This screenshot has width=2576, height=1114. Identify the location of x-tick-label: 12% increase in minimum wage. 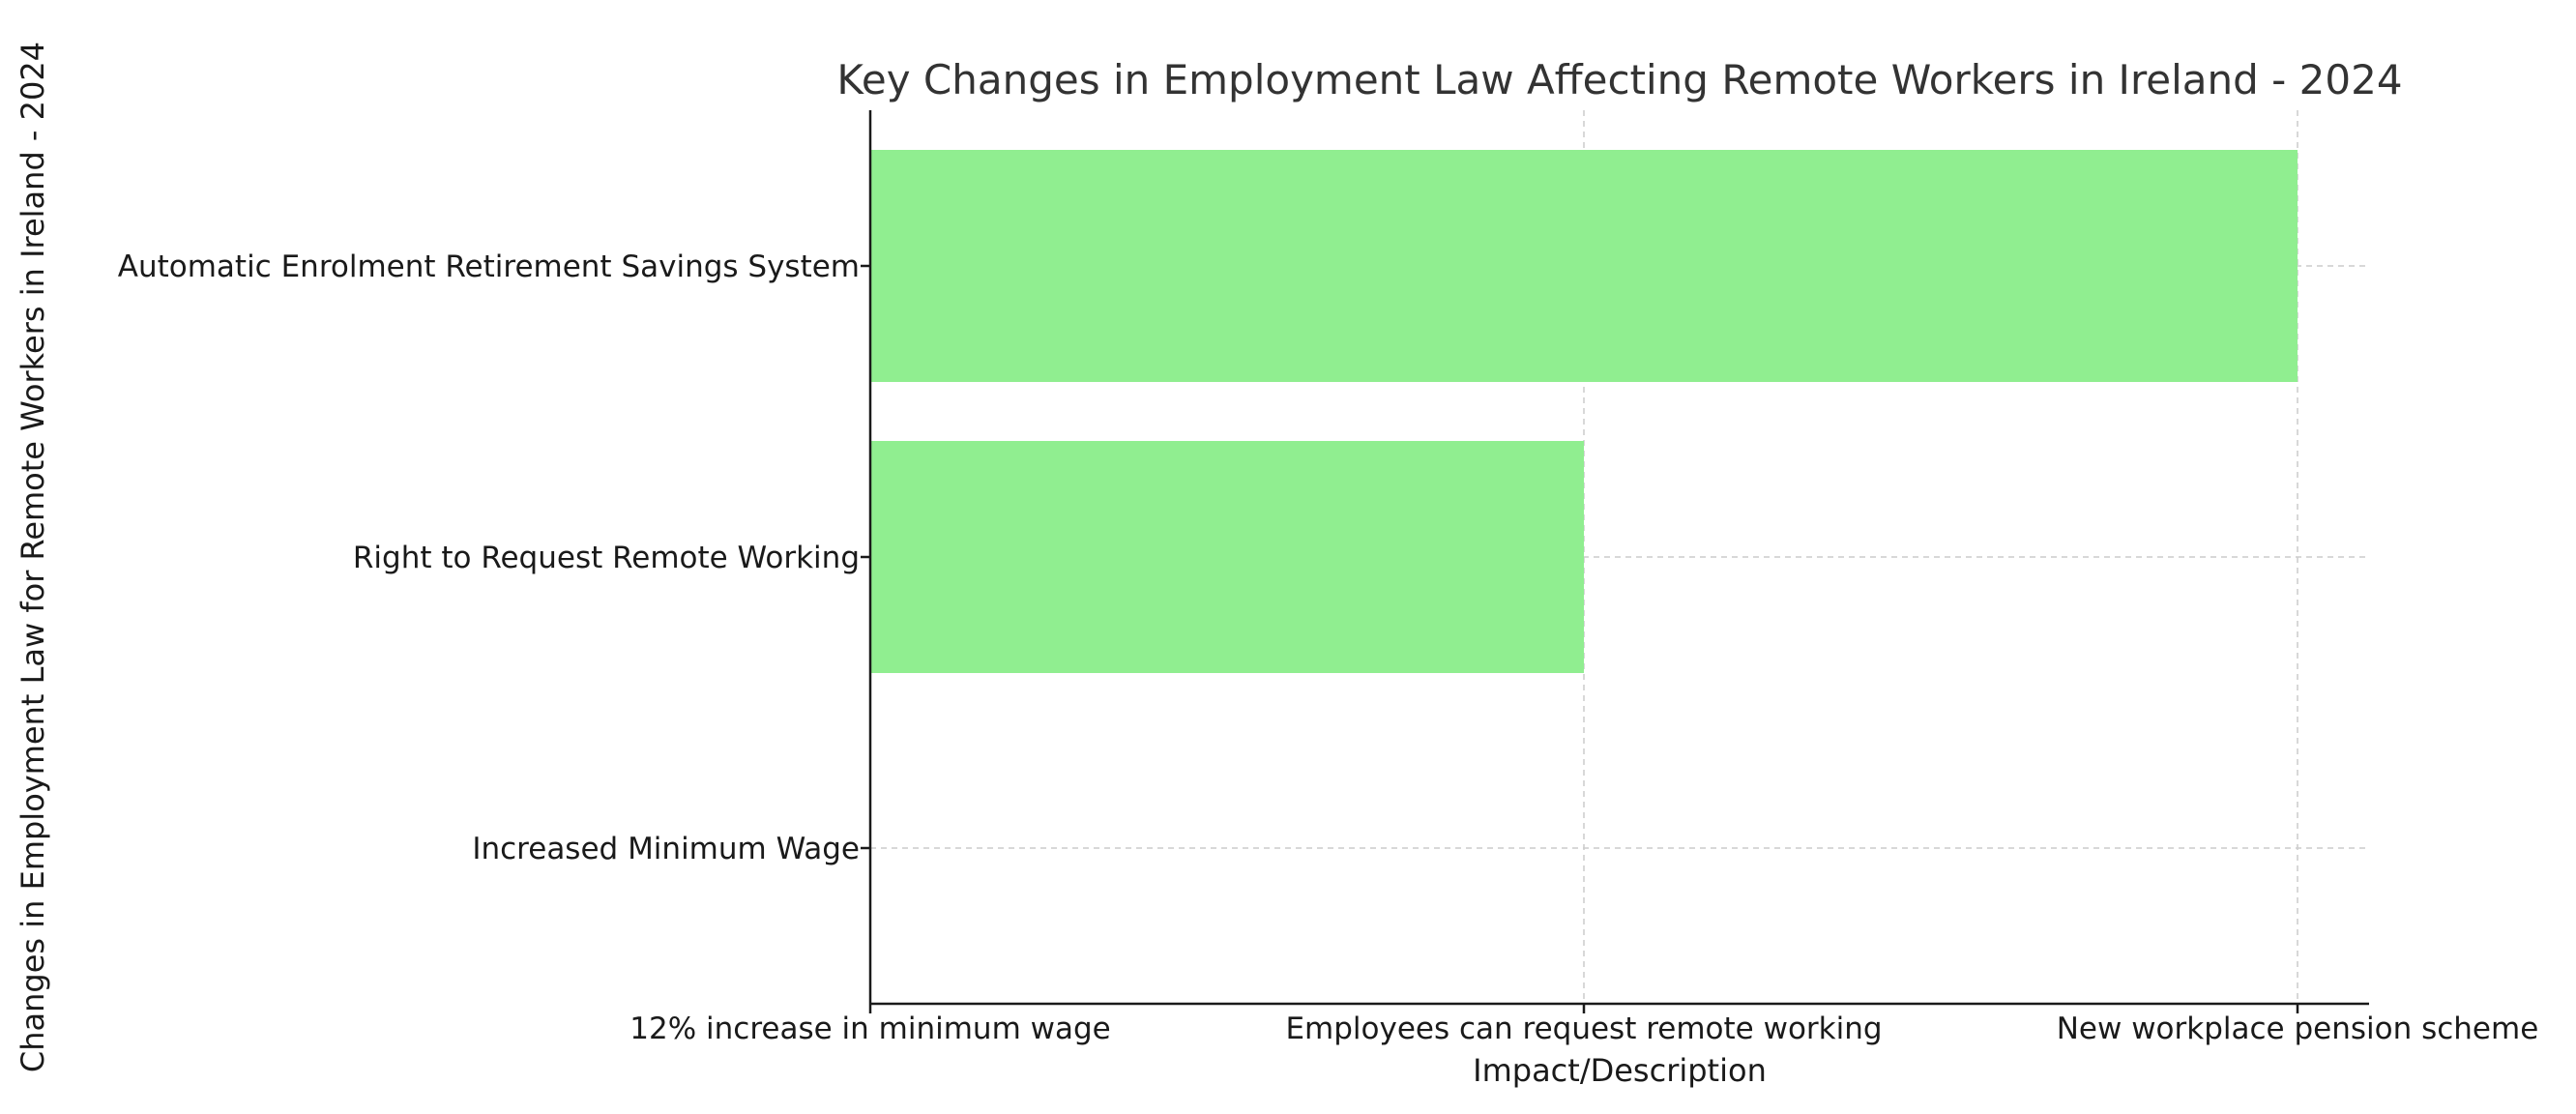
(869, 1028).